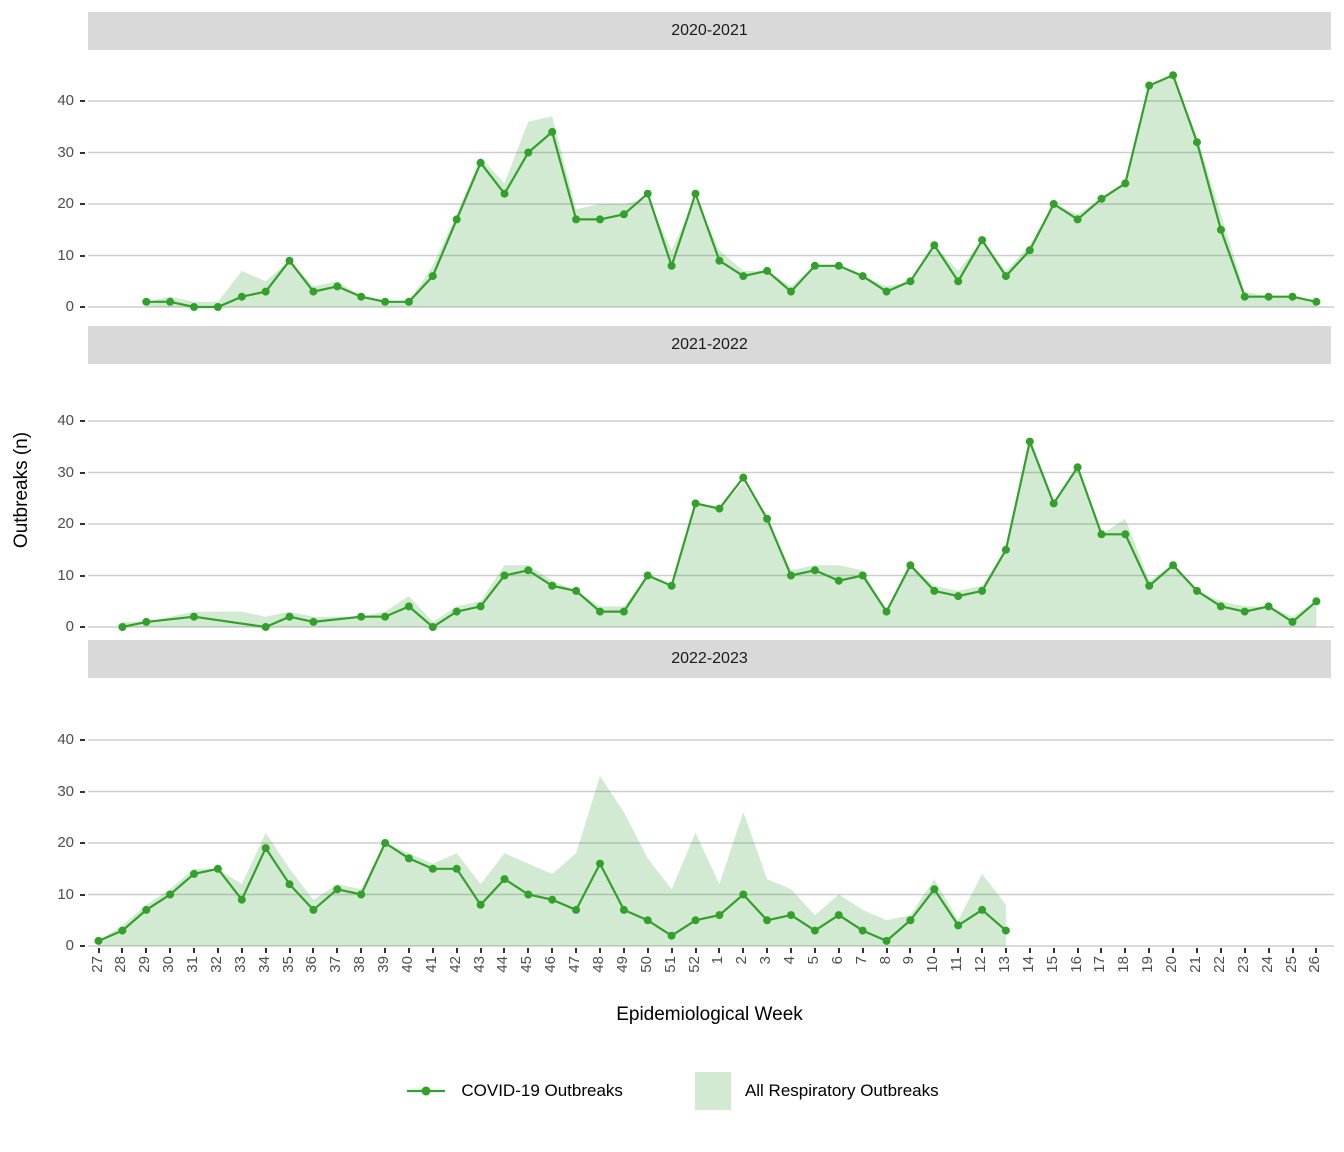  What do you see at coordinates (551, 964) in the screenshot?
I see `x-axis-tick-label: 46` at bounding box center [551, 964].